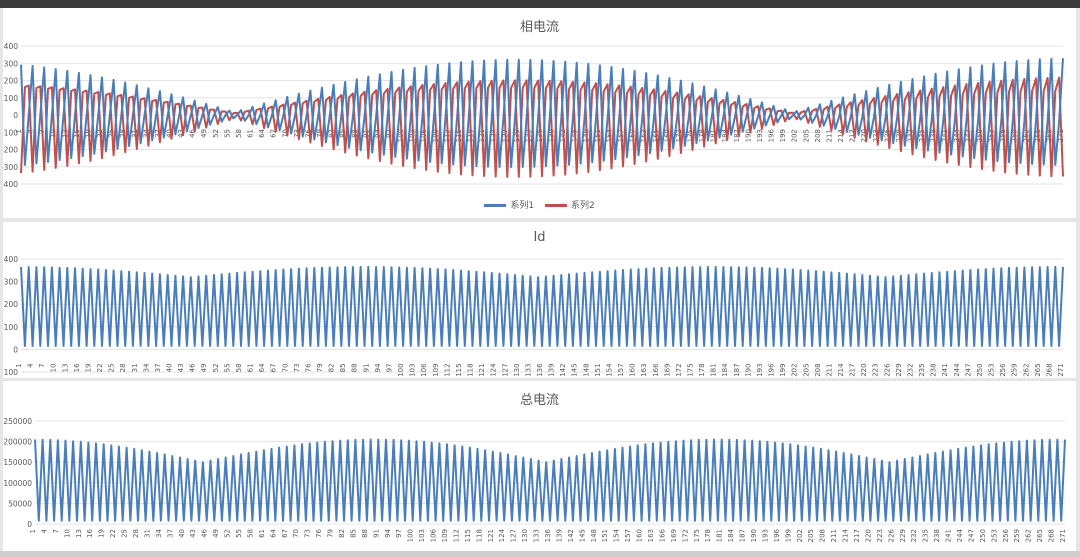 Image resolution: width=1080 pixels, height=557 pixels. What do you see at coordinates (934, 369) in the screenshot?
I see `x-tick-label: 238` at bounding box center [934, 369].